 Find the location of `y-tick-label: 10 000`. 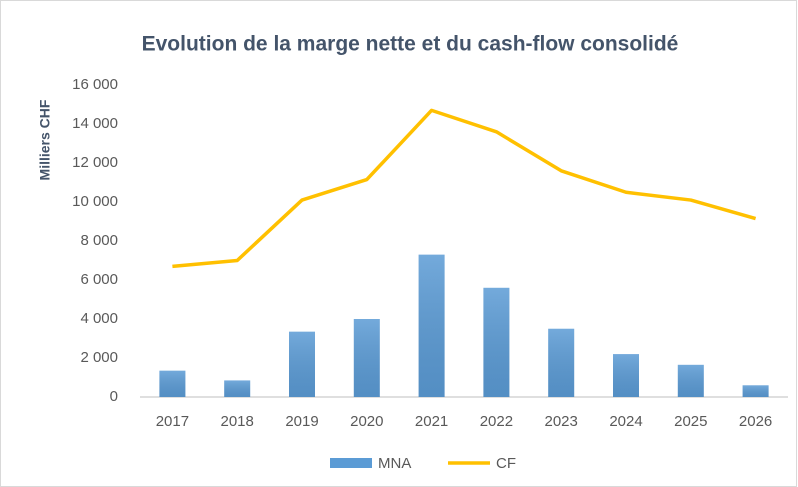

y-tick-label: 10 000 is located at coordinates (95, 201).